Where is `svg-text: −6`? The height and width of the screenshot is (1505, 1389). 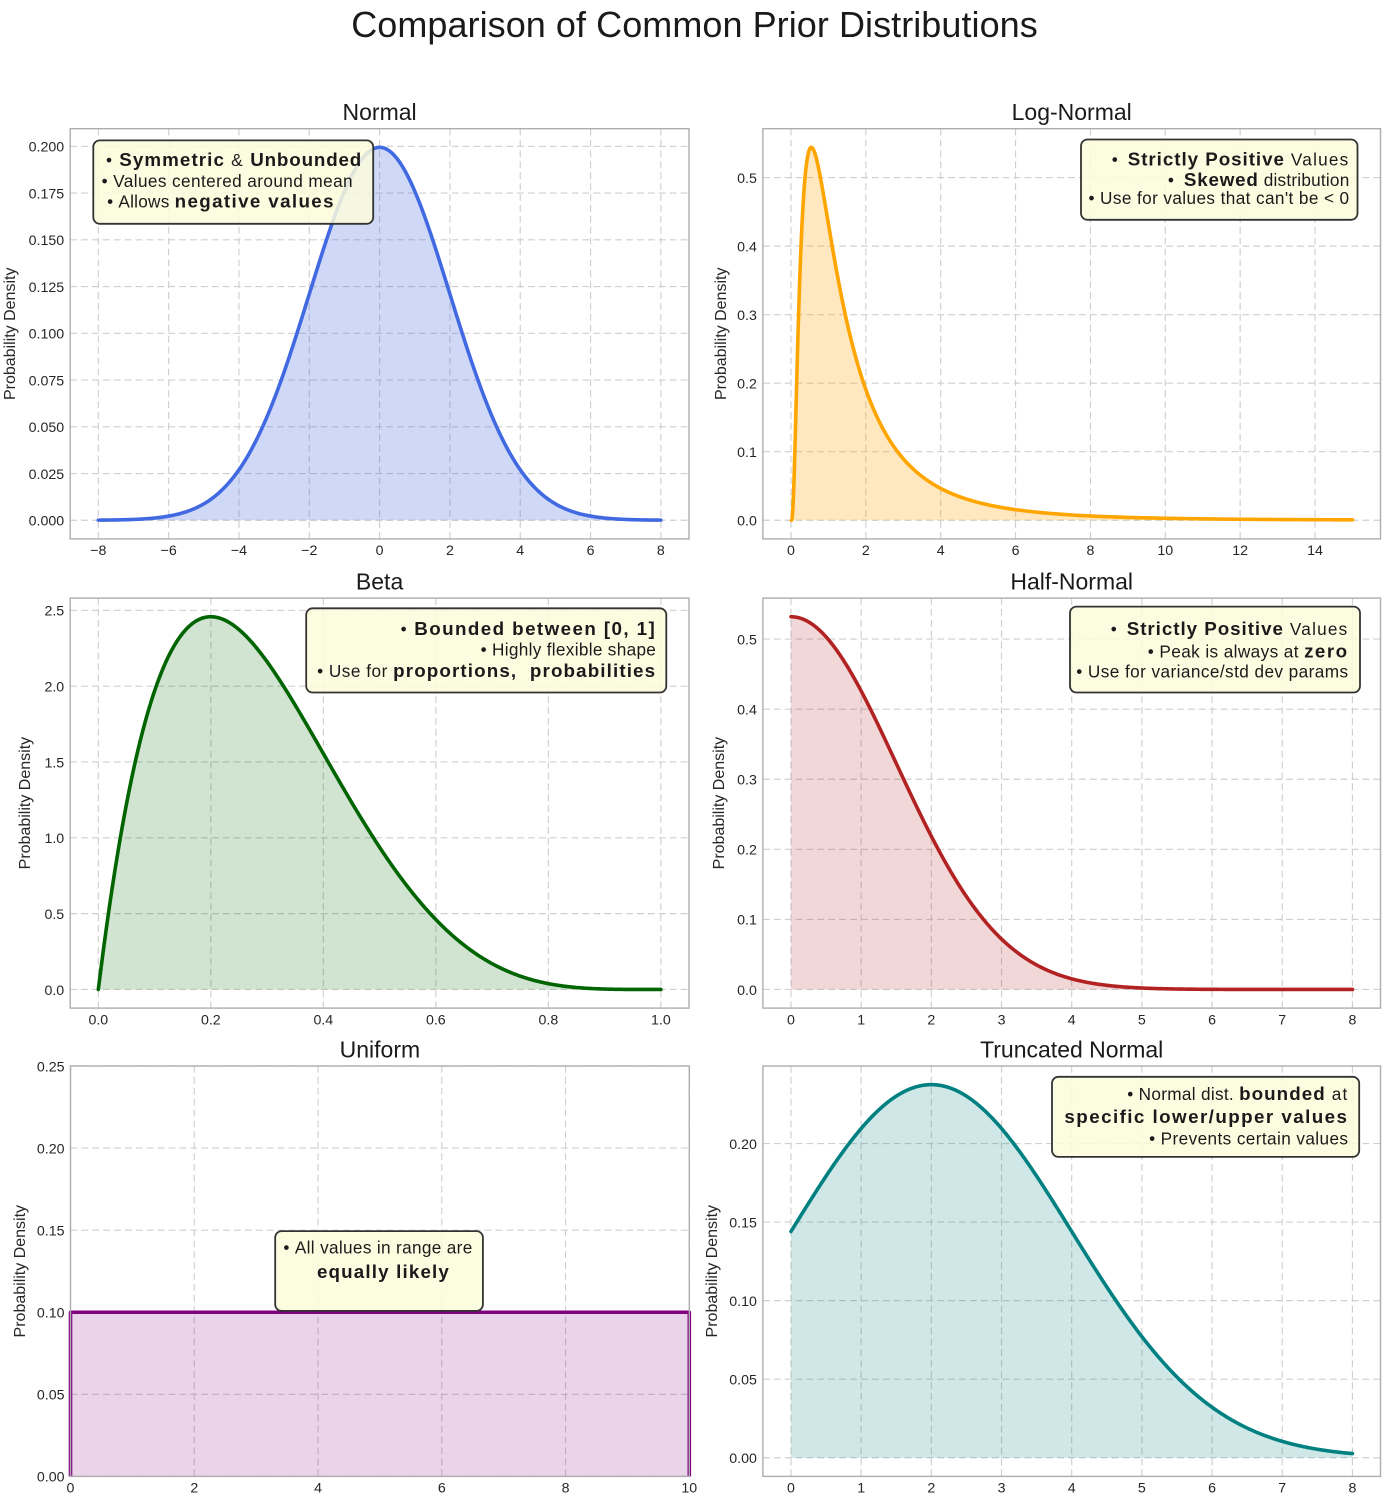
svg-text: −6 is located at coordinates (169, 551).